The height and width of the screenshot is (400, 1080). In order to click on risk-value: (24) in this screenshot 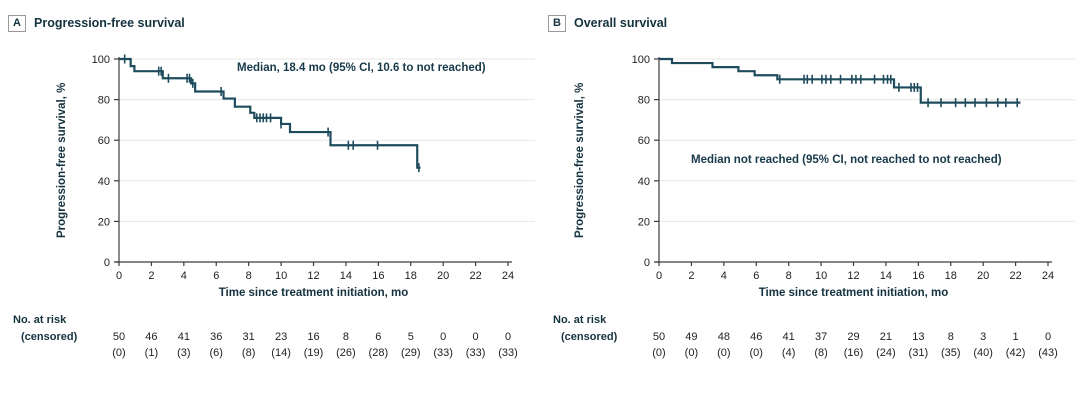, I will do `click(886, 353)`.